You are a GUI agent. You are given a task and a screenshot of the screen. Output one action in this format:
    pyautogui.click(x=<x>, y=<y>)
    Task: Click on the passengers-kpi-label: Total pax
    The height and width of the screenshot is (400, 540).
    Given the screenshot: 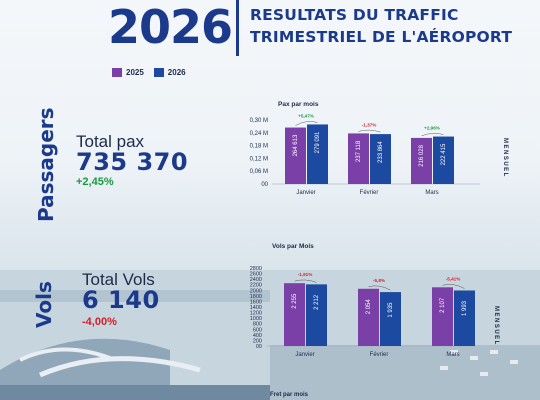 What is the action you would take?
    pyautogui.click(x=110, y=141)
    